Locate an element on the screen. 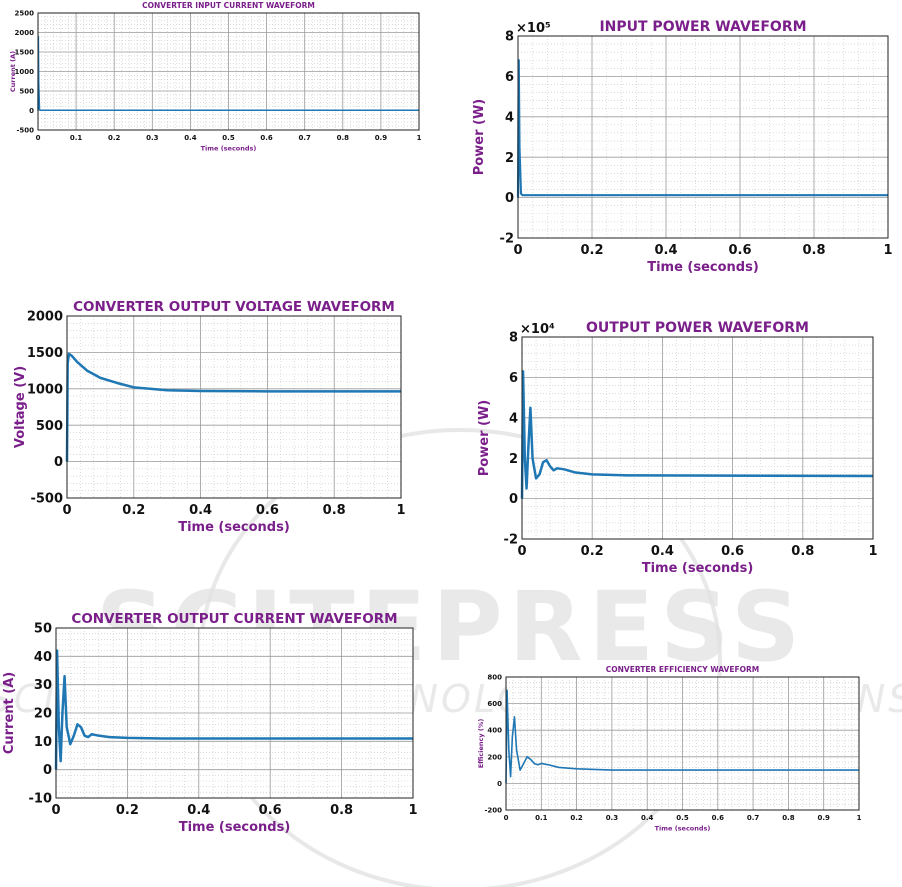 The height and width of the screenshot is (887, 902). y-tick-label: 500 is located at coordinates (26, 91).